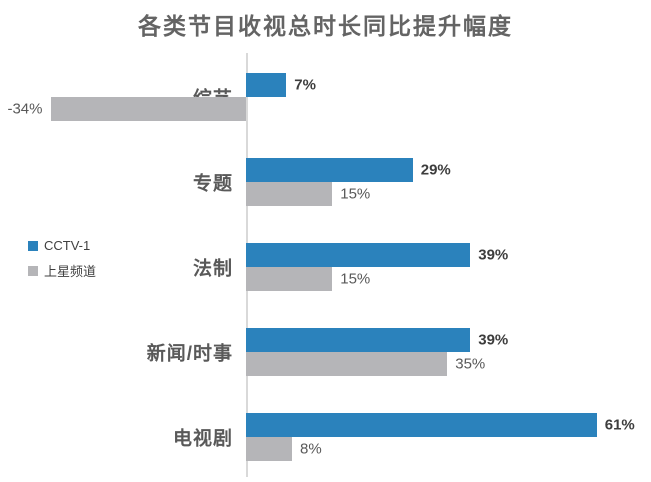 This screenshot has width=651, height=482. I want to click on bar-value-label: 7%, so click(305, 85).